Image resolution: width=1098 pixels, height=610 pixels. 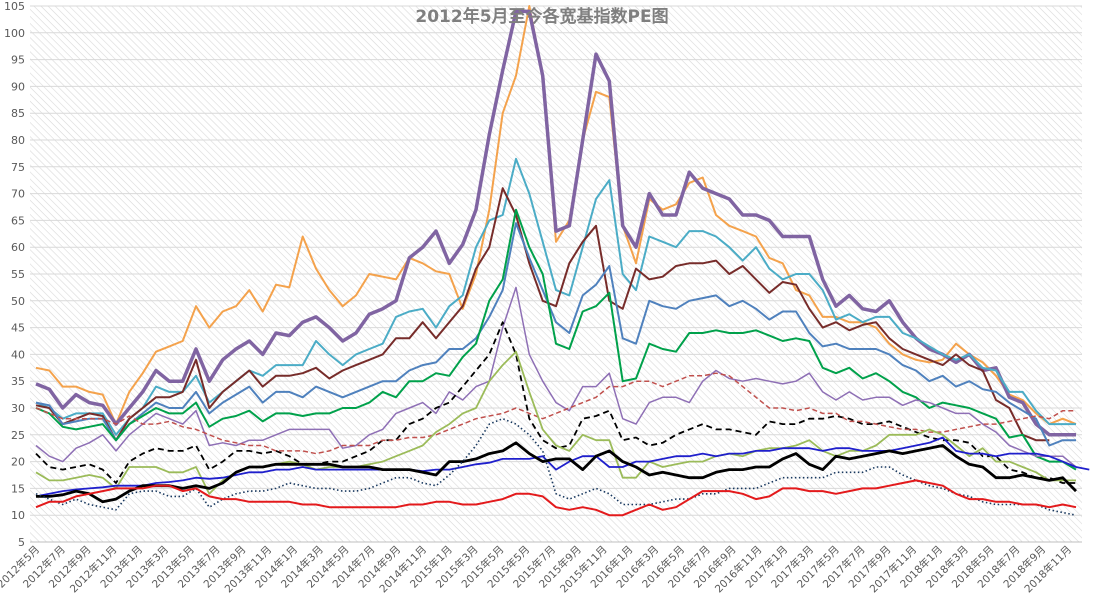 What do you see at coordinates (18, 194) in the screenshot?
I see `y-tick-label: 70` at bounding box center [18, 194].